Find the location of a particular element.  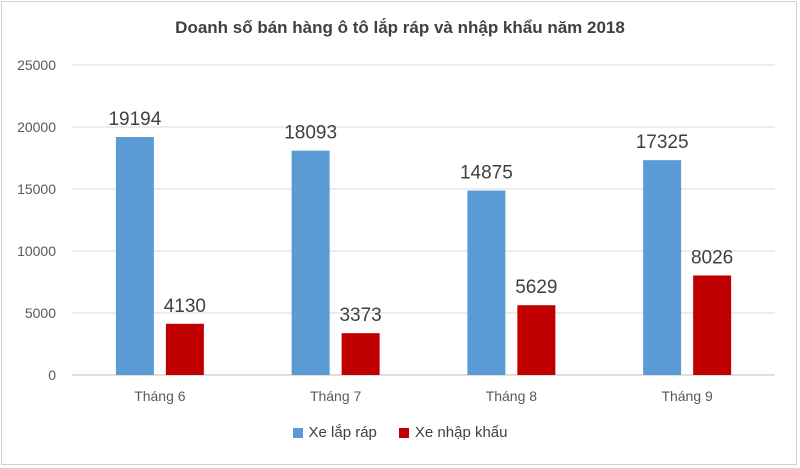

legend-label-series-0: Xe lắp ráp is located at coordinates (342, 432).